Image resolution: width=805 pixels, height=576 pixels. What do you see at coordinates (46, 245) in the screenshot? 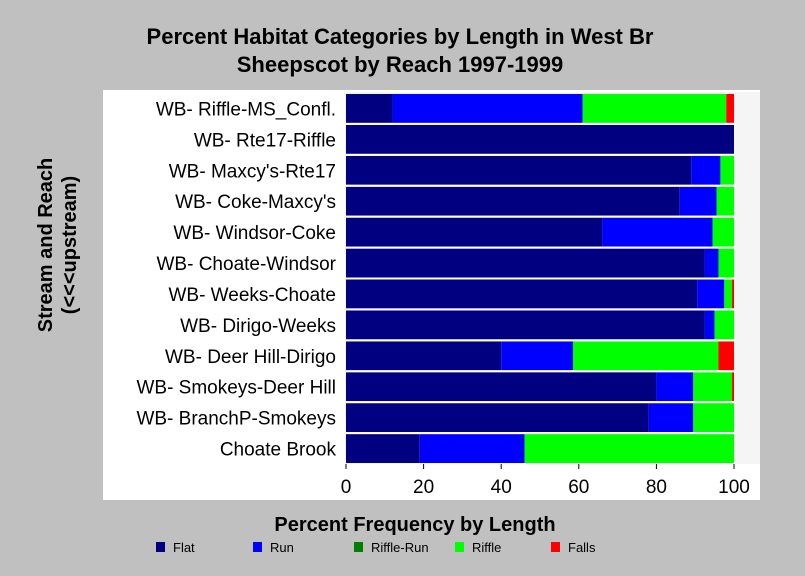
I see `y-axis-title-line-1: Stream and Reach` at bounding box center [46, 245].